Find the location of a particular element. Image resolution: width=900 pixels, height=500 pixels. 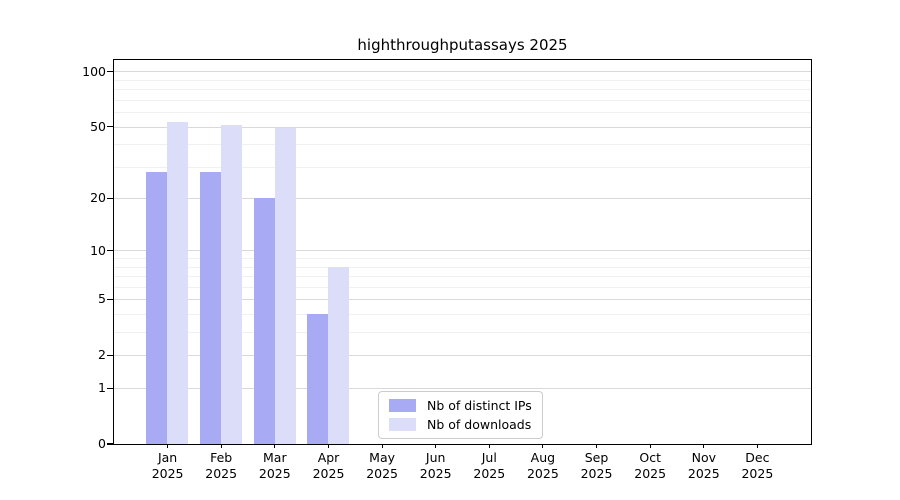

x-tick-may is located at coordinates (382, 446).